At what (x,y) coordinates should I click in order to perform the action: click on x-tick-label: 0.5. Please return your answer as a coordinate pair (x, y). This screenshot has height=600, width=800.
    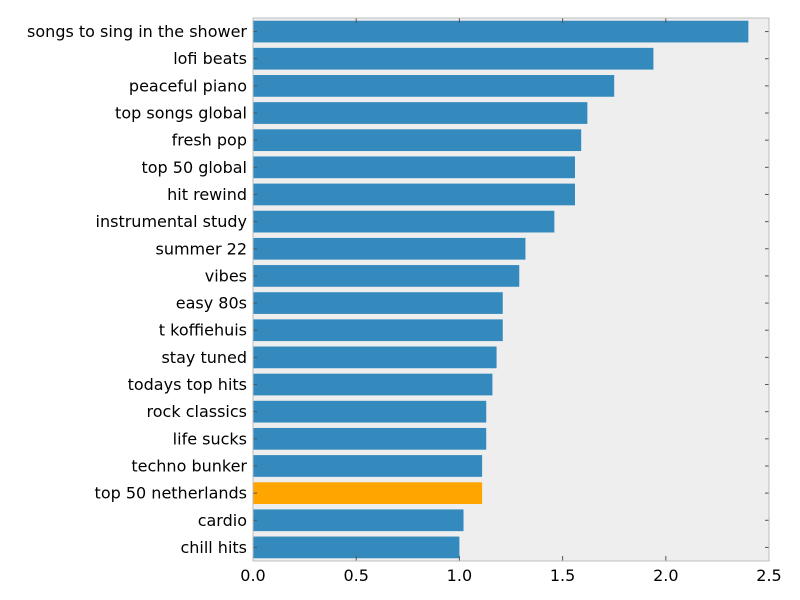
    Looking at the image, I should click on (355, 575).